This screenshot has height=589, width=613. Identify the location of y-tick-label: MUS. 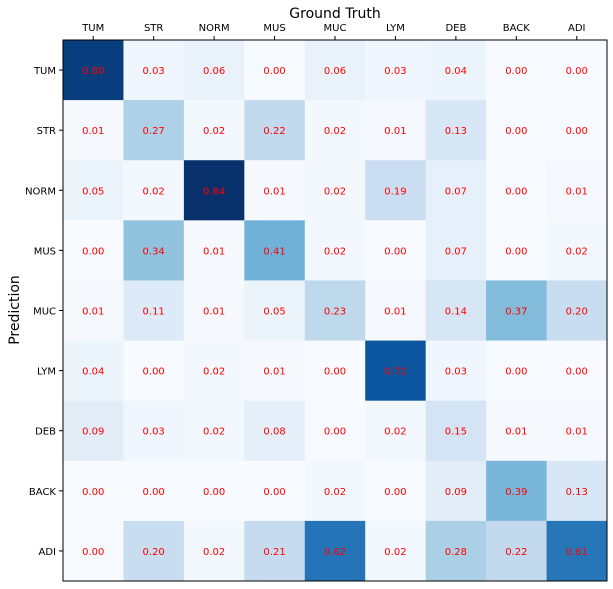
(45, 251).